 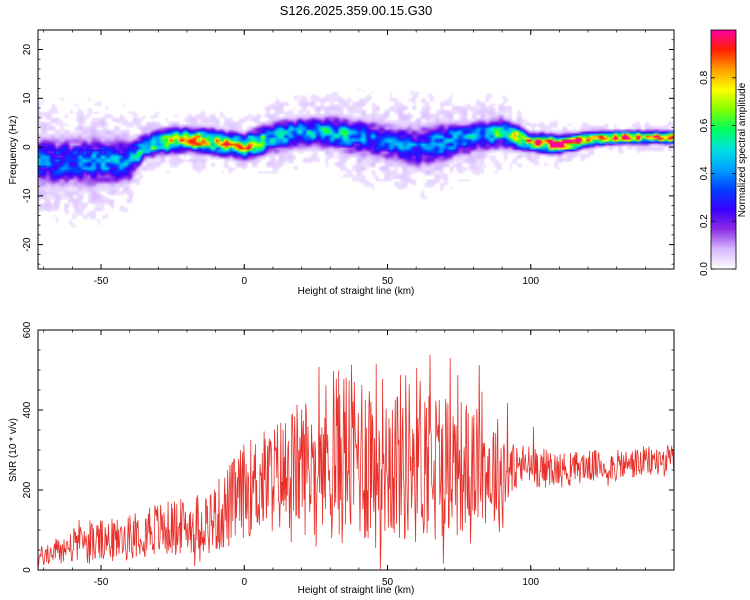 I want to click on spectrogram-xtick-label-2: 50, so click(x=388, y=281).